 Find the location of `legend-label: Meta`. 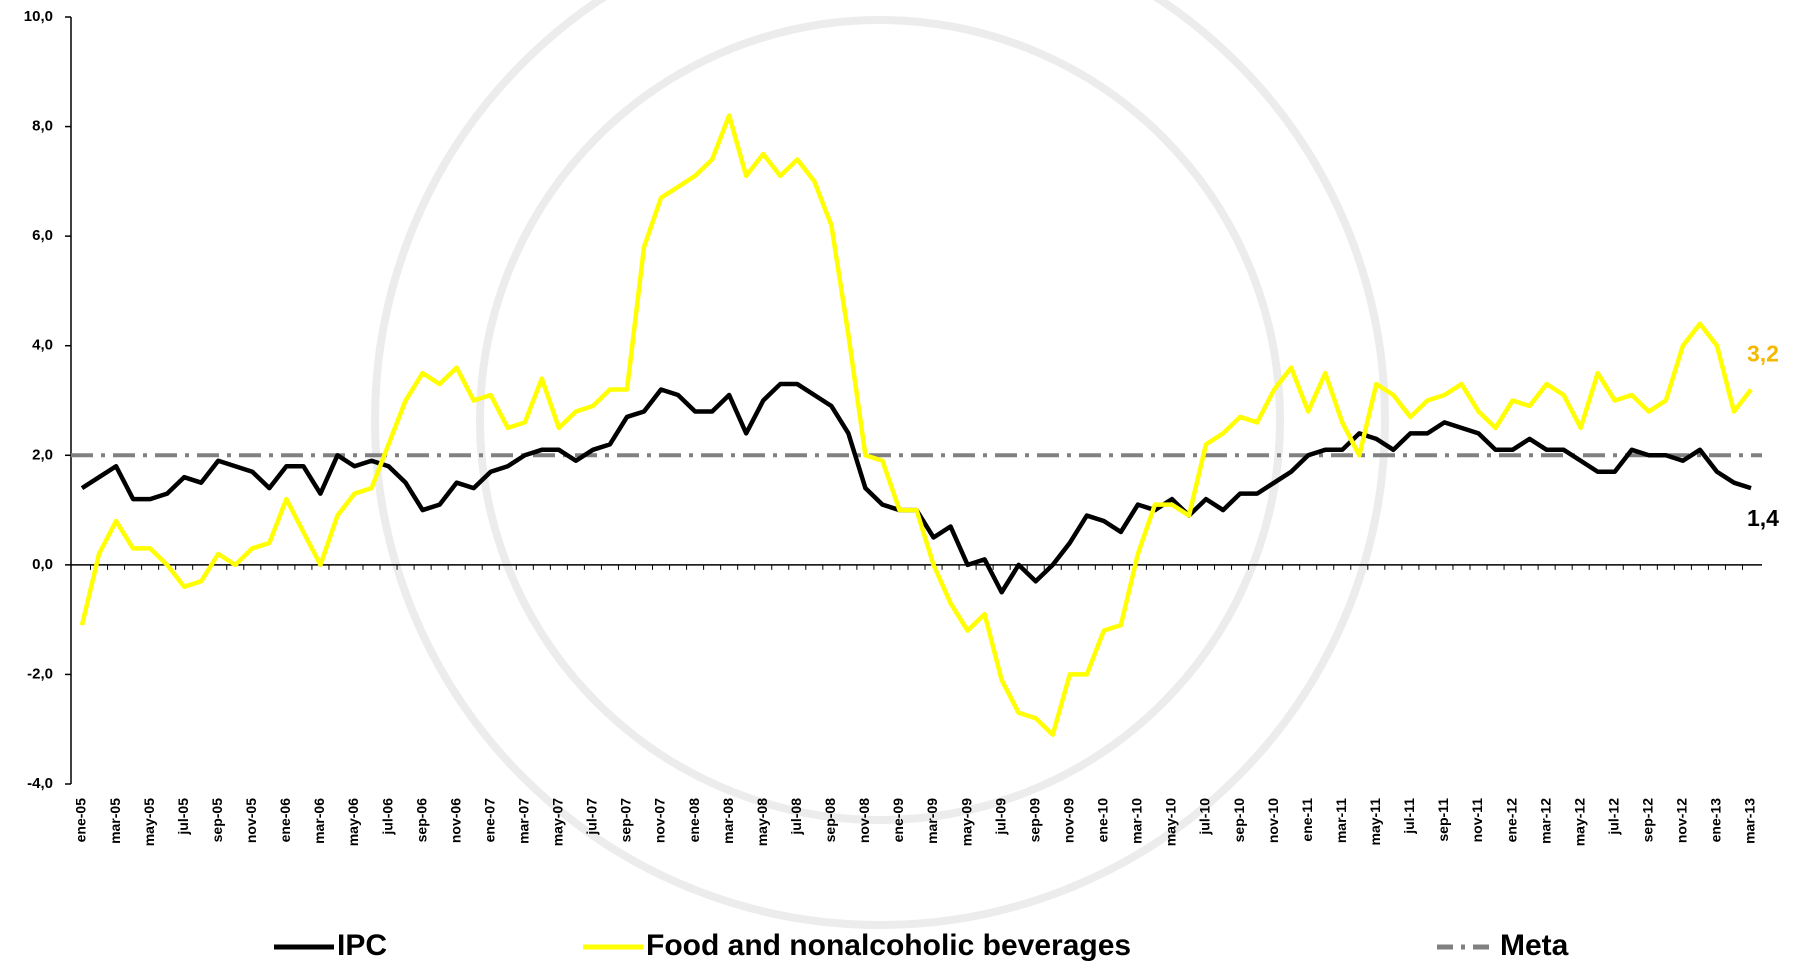

legend-label: Meta is located at coordinates (1534, 945).